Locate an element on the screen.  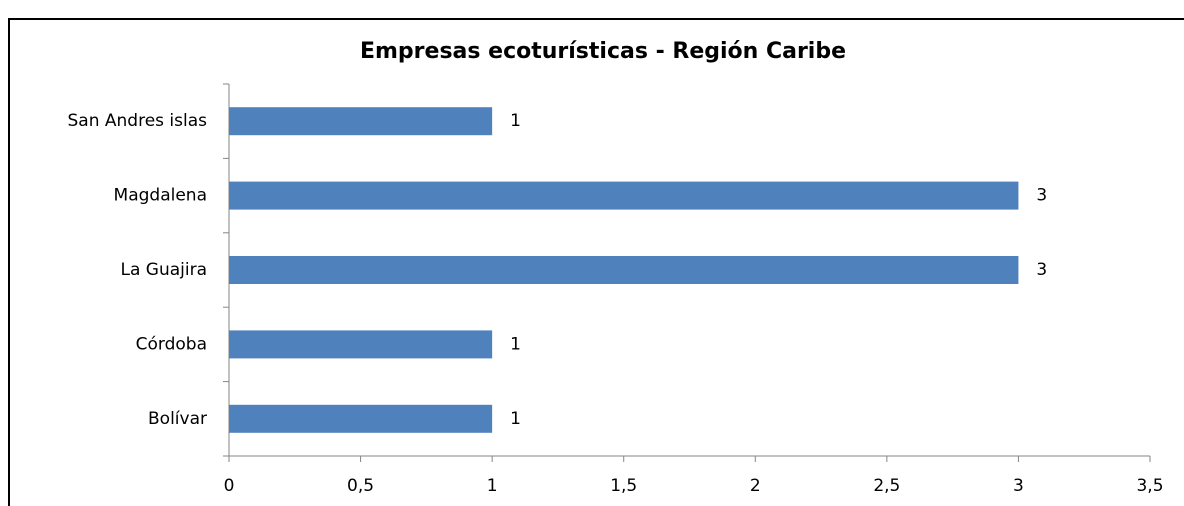
x-tick-label: 1,5 is located at coordinates (623, 486).